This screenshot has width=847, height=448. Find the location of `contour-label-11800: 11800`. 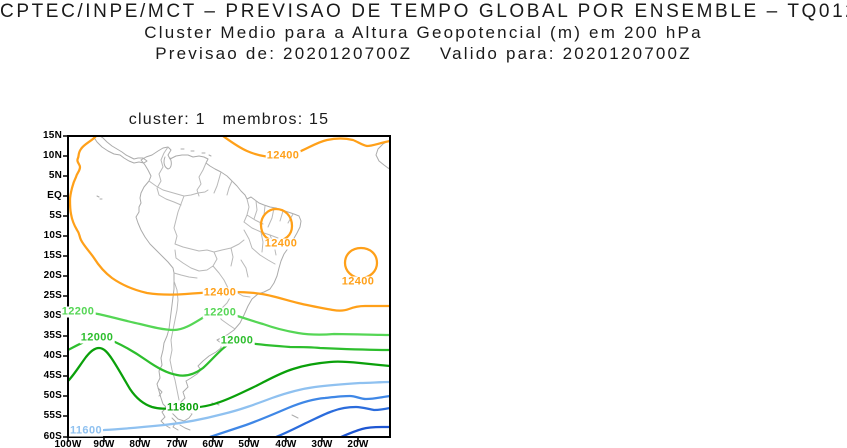

contour-label-11800: 11800 is located at coordinates (183, 407).